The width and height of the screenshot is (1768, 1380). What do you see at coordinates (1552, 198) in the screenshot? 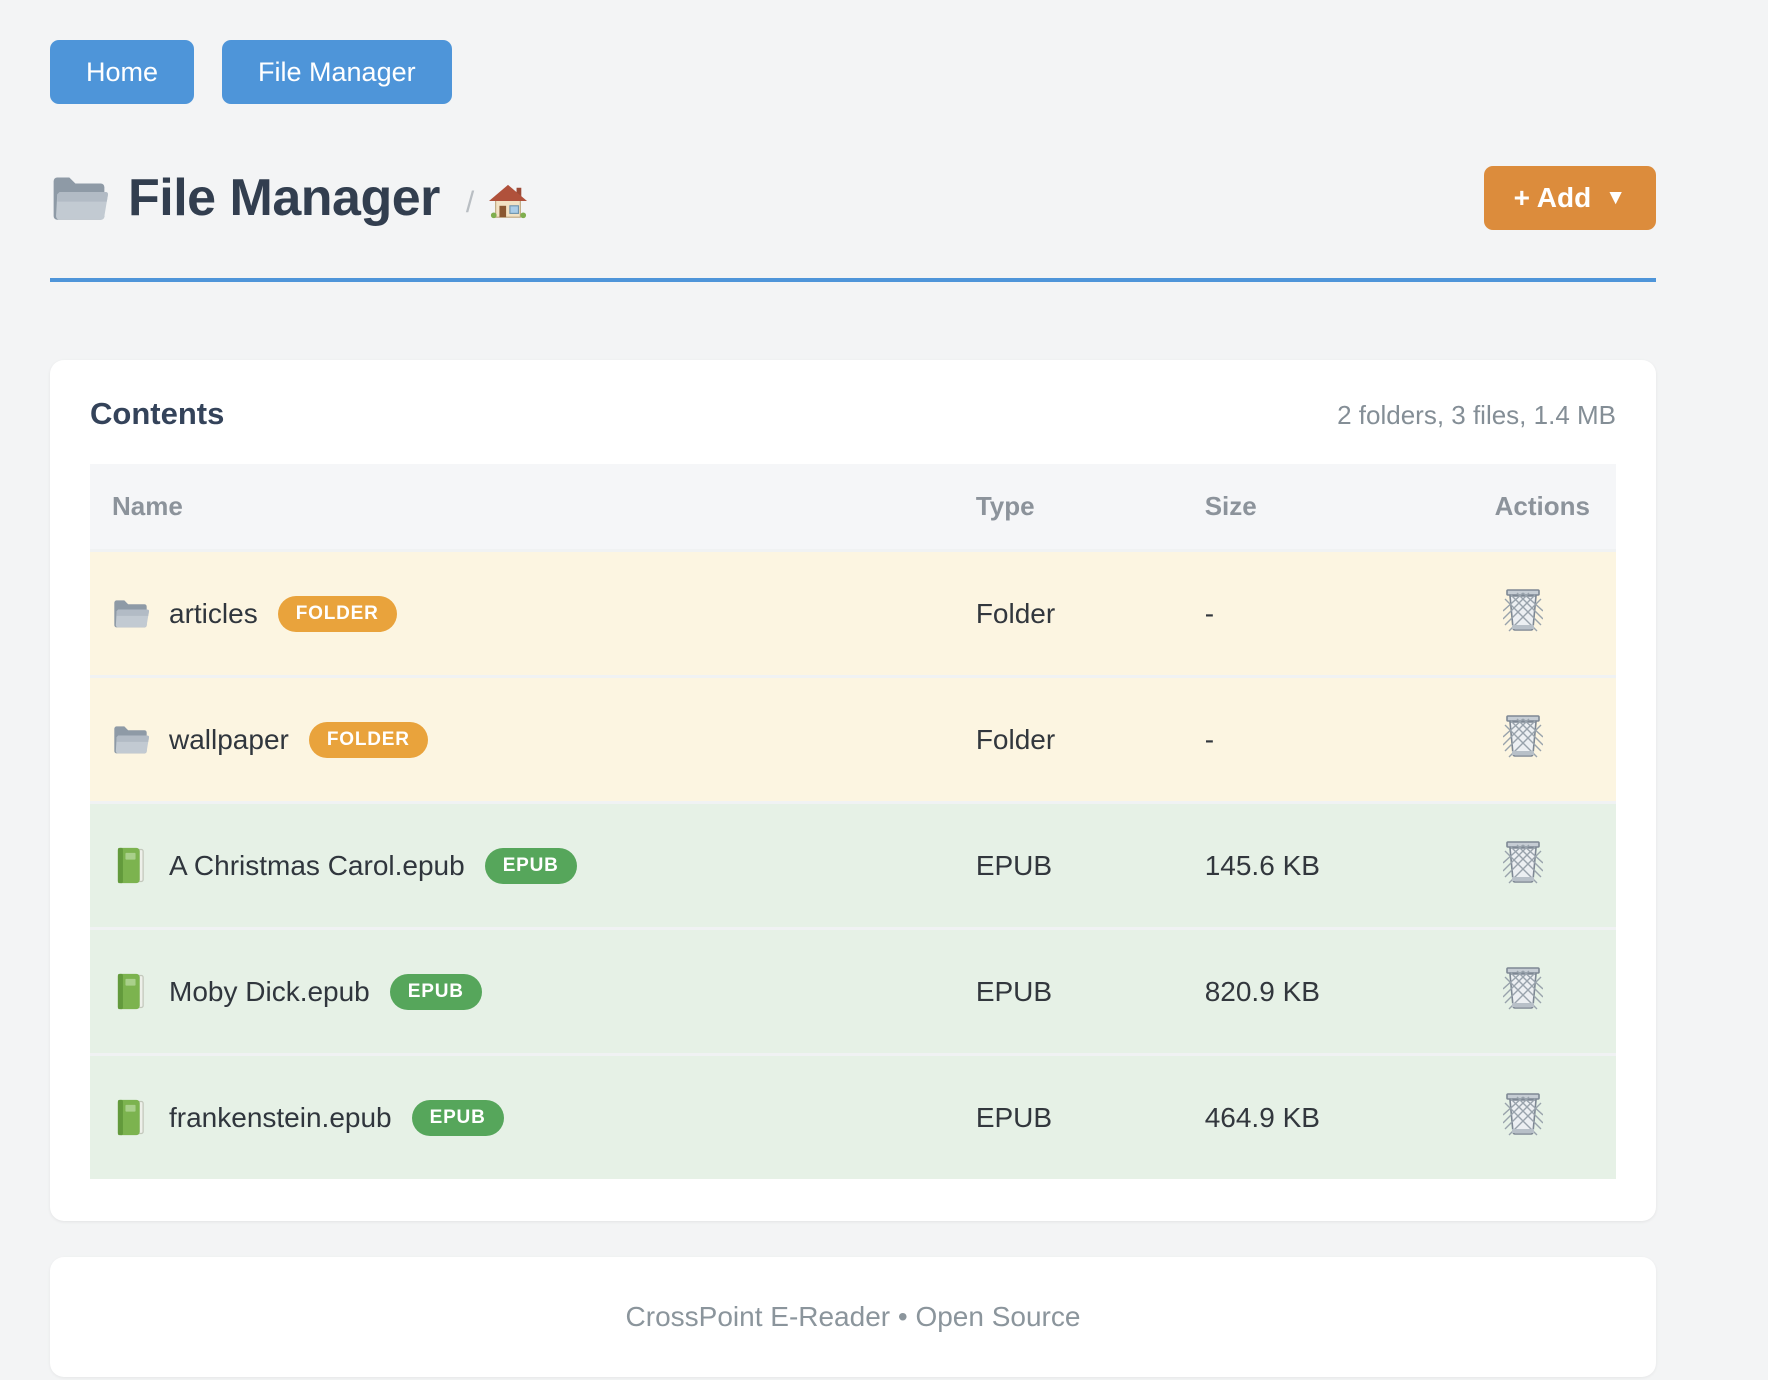
I see `add-button-label: + Add` at bounding box center [1552, 198].